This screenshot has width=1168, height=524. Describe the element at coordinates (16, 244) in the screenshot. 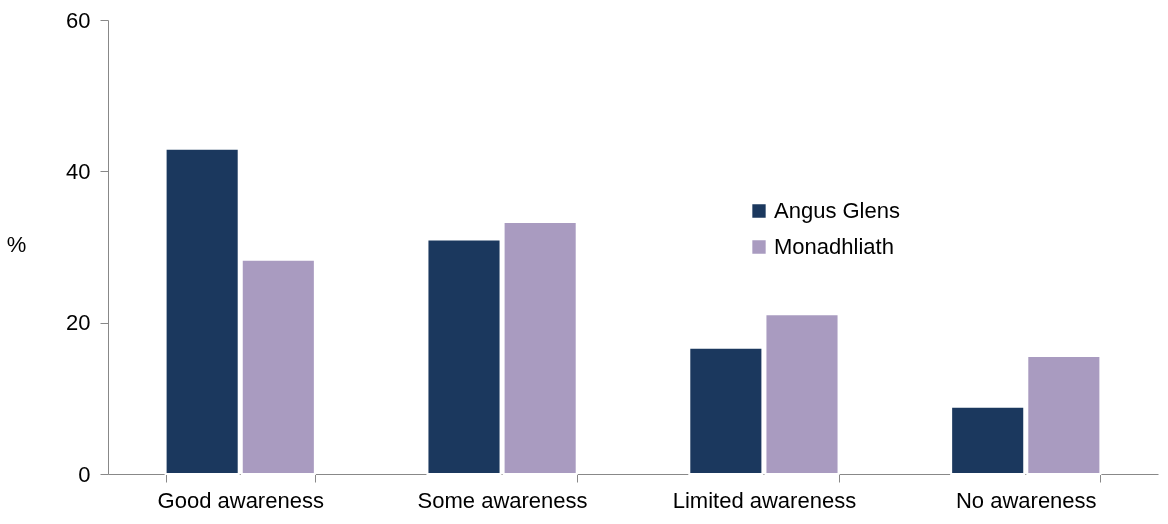

I see `y-axis-title: %` at that location.